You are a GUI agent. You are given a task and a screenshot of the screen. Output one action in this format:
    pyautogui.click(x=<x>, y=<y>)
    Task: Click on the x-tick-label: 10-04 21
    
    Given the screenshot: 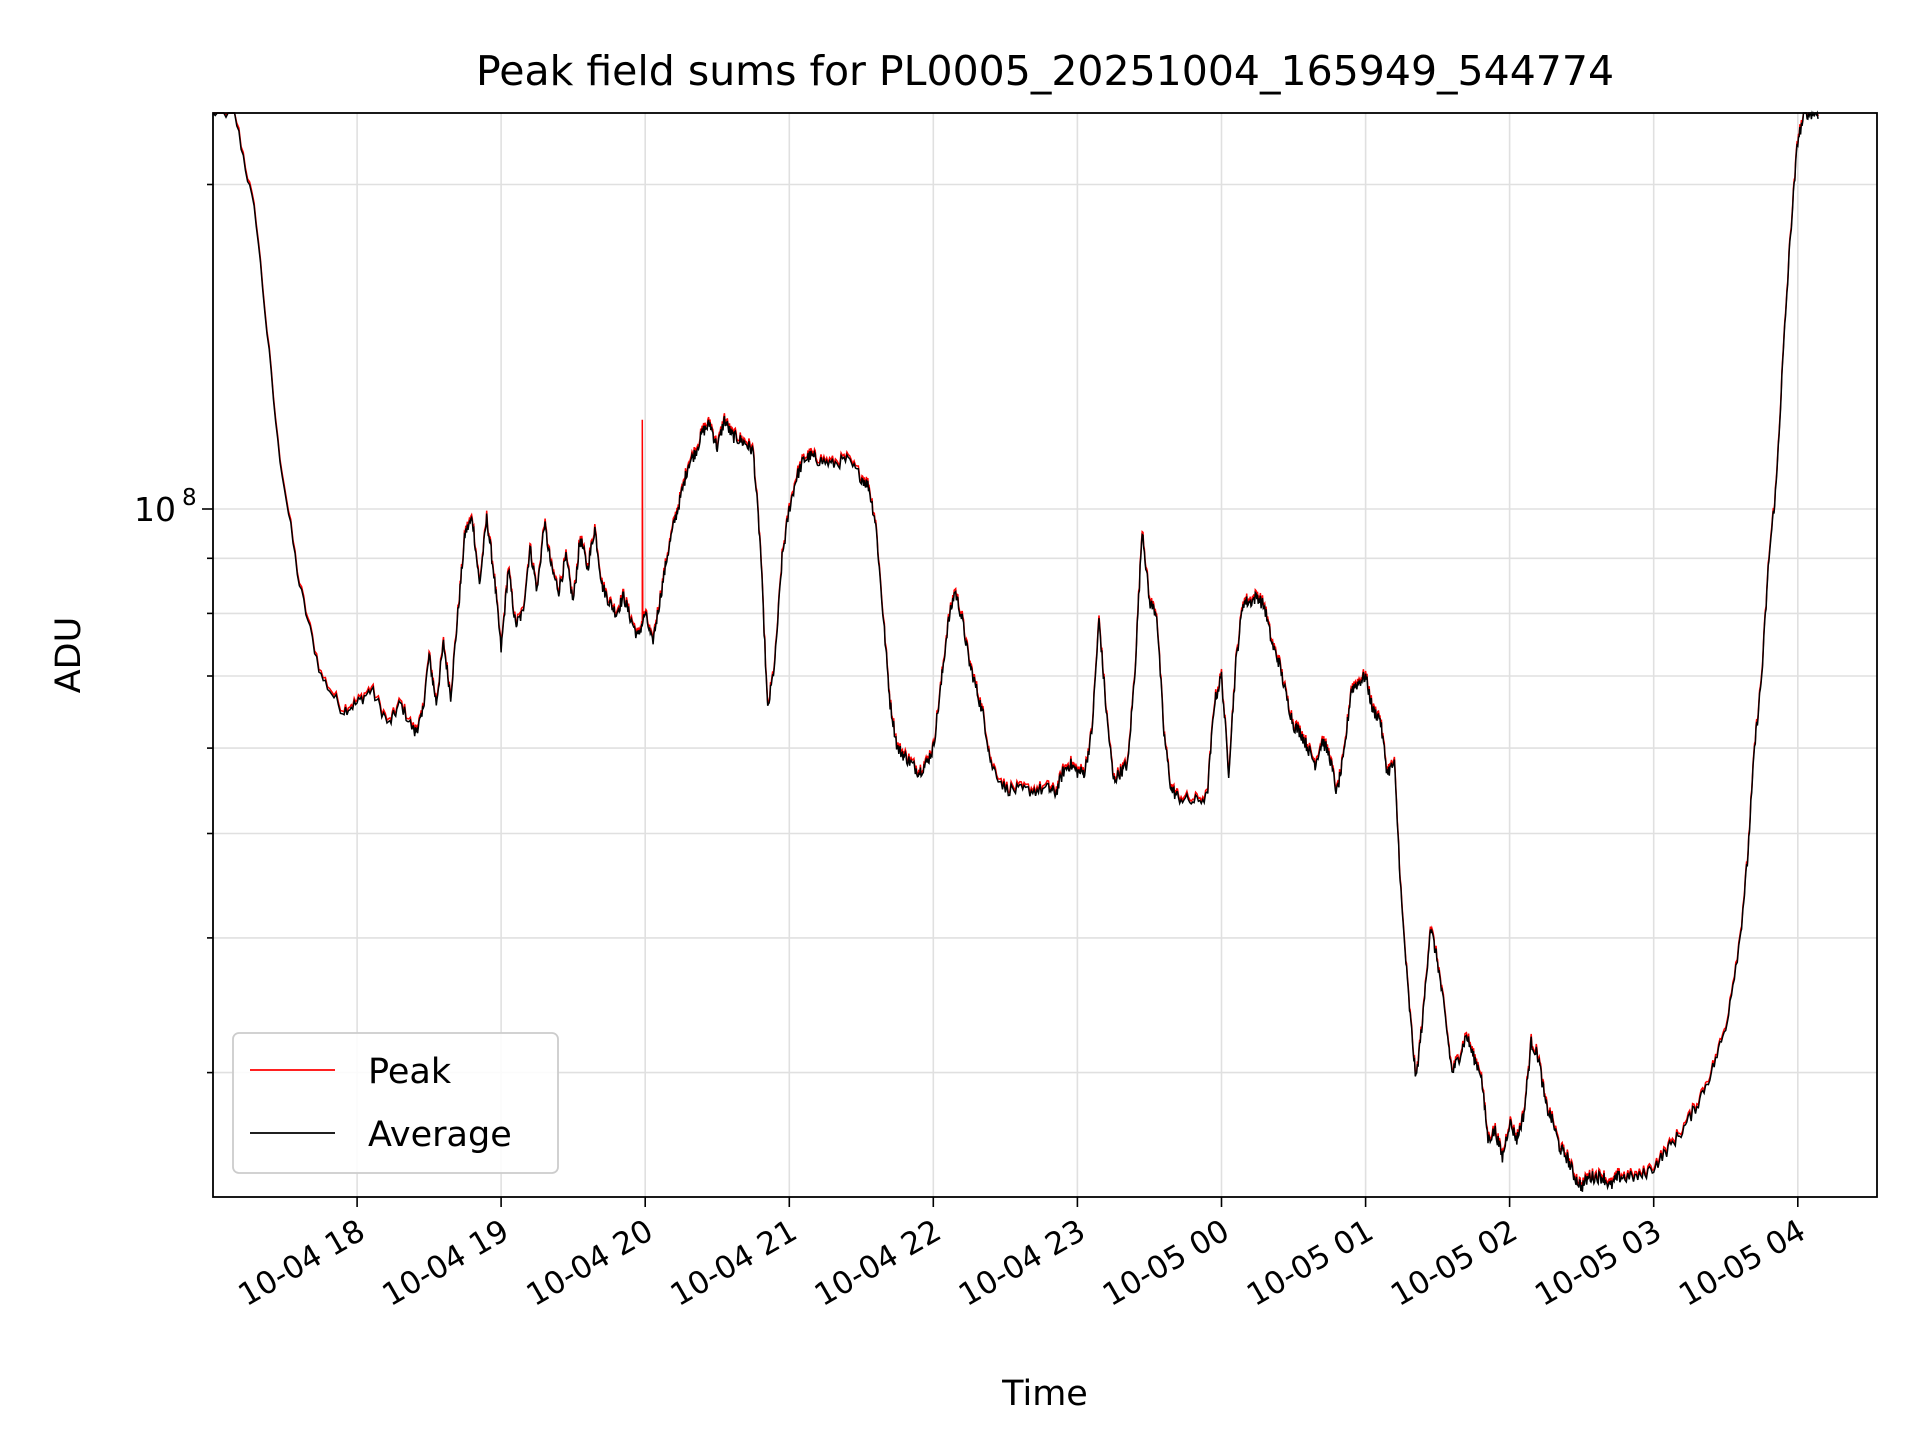 What is the action you would take?
    pyautogui.click(x=734, y=1263)
    